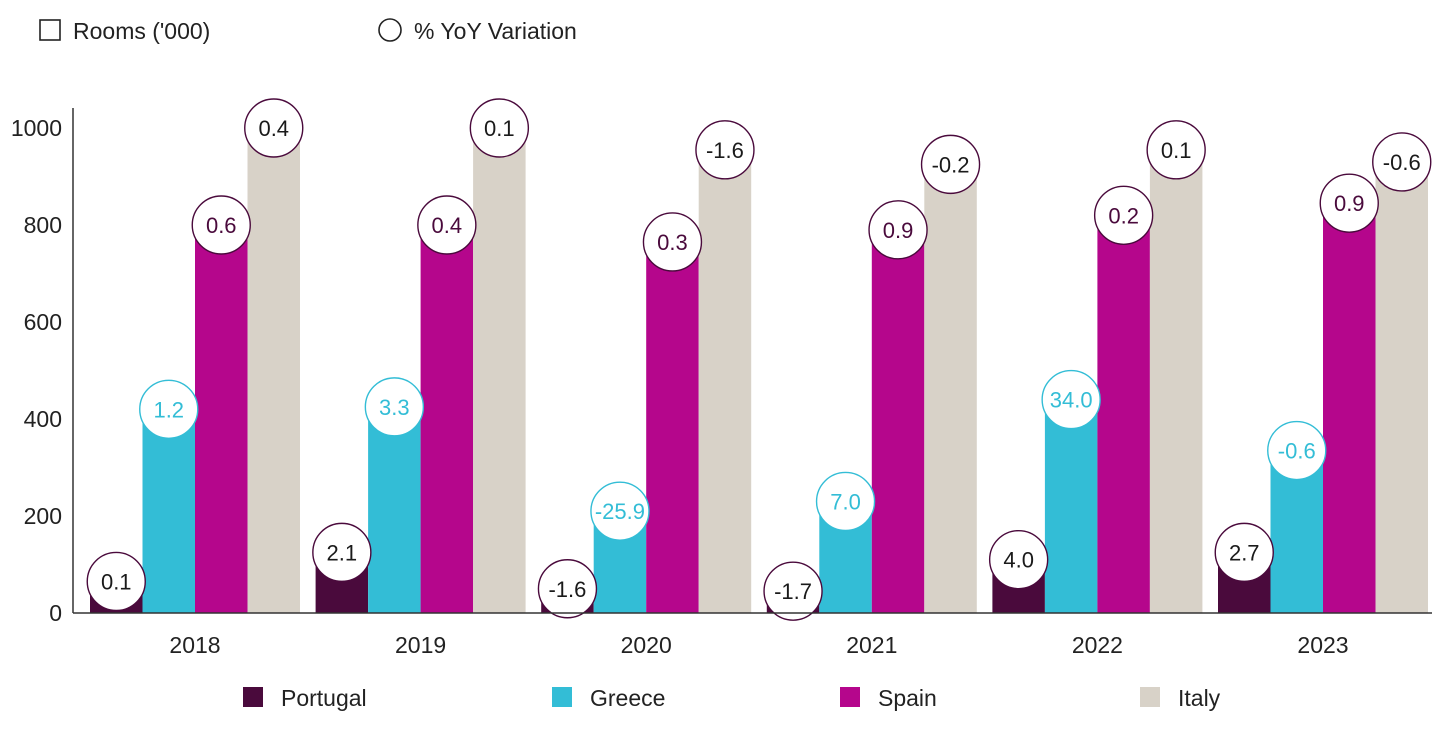  Describe the element at coordinates (1123, 414) in the screenshot. I see `bar-spain-2022` at that location.